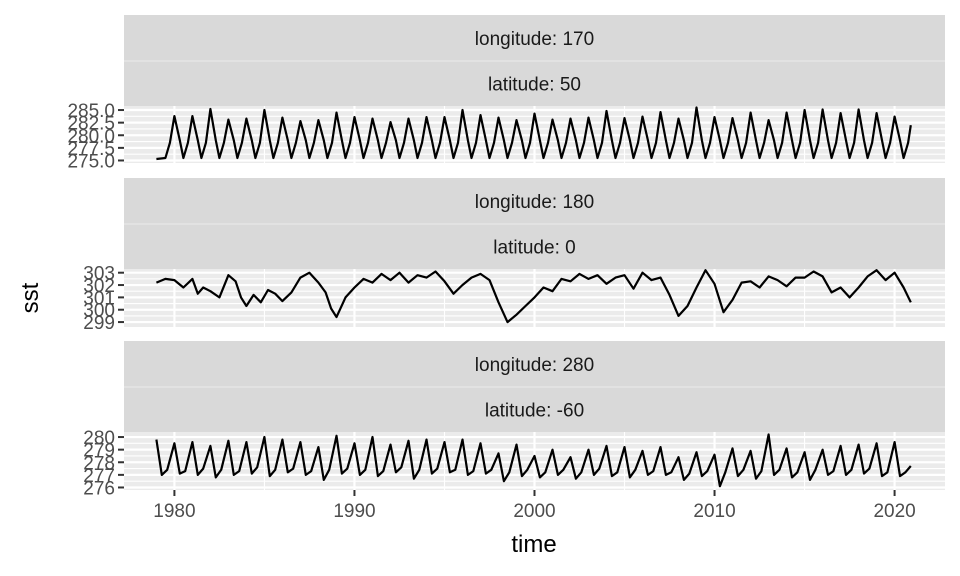 This screenshot has height=576, width=960. I want to click on y-axis-title: sst, so click(30, 297).